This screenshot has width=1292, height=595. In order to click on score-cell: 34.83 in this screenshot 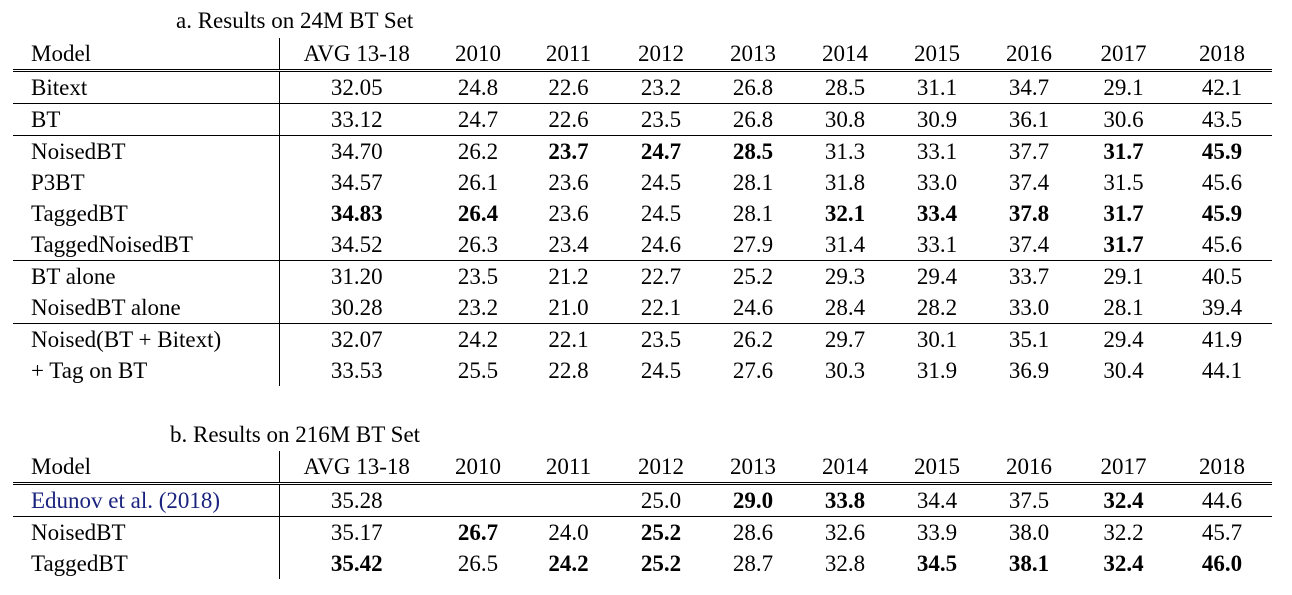, I will do `click(356, 213)`.